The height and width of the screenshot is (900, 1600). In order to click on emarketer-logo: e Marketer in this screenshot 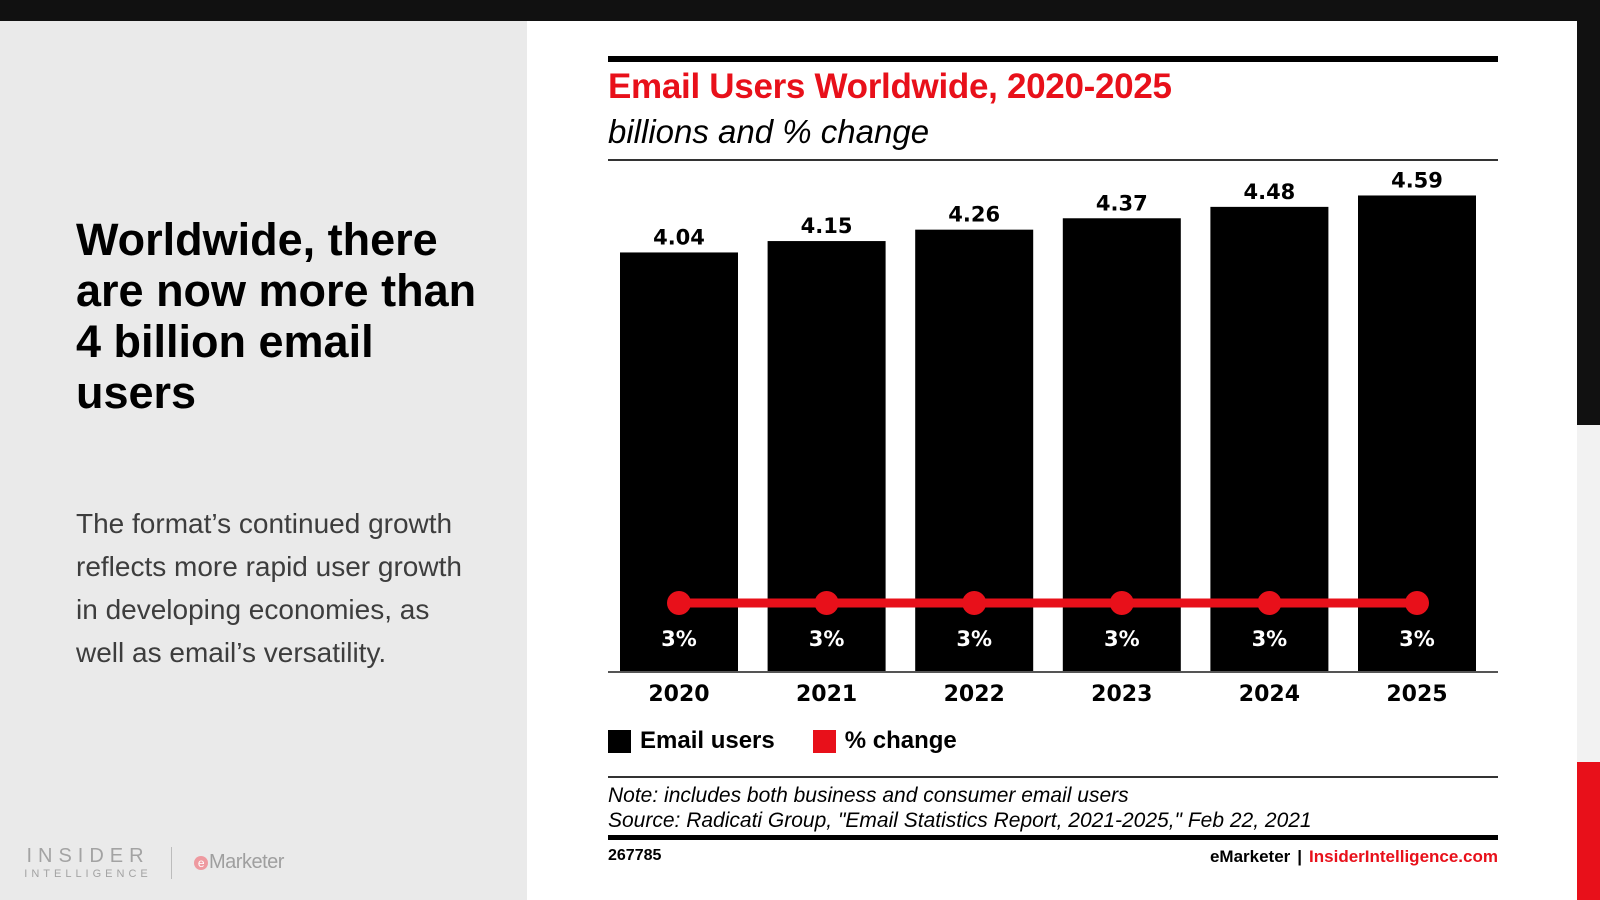, I will do `click(239, 862)`.